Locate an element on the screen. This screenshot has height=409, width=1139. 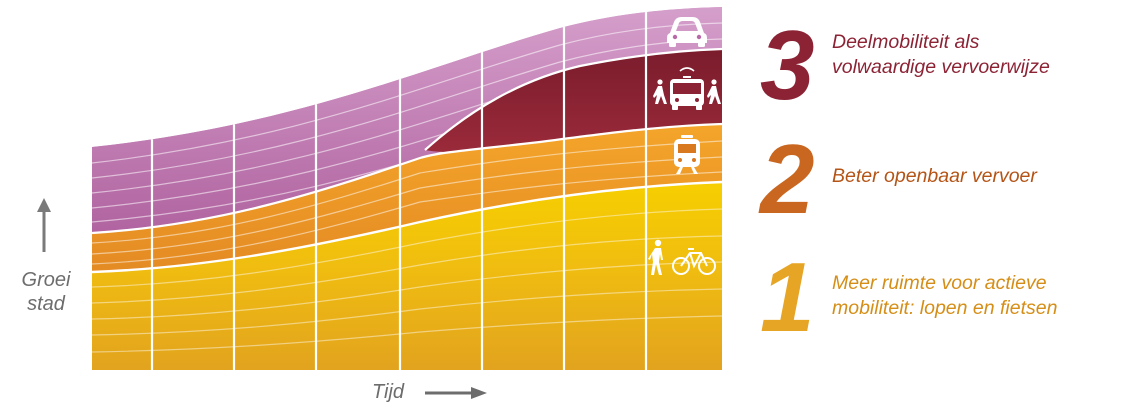
shared-mobility-layer-edge is located at coordinates (573, 99).